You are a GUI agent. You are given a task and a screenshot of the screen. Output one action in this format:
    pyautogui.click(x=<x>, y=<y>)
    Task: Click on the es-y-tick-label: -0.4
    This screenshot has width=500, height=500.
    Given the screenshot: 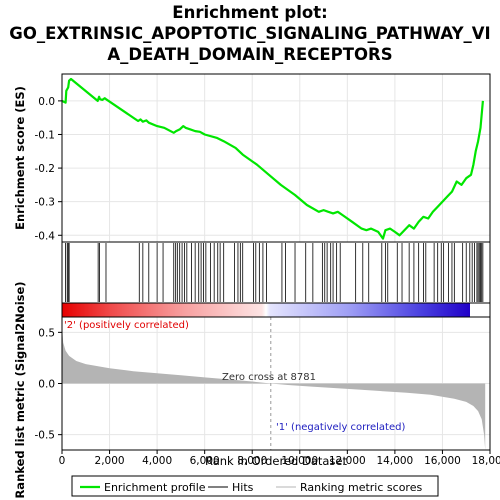 What is the action you would take?
    pyautogui.click(x=45, y=236)
    